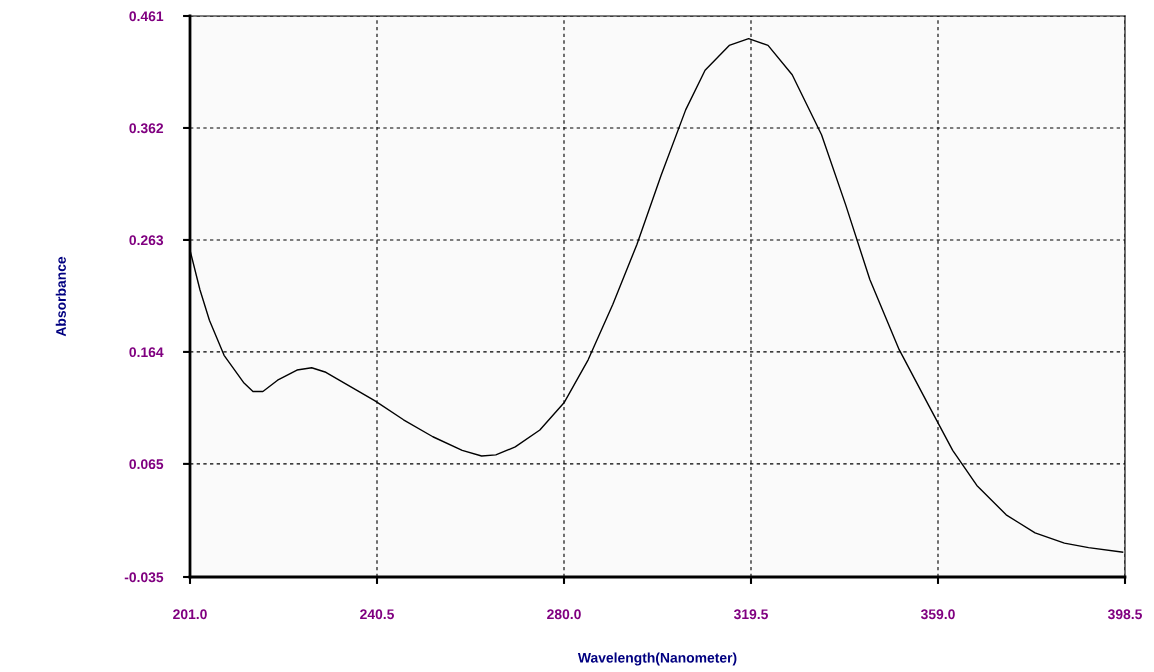 The image size is (1154, 672). I want to click on y-tick-label: 0.461, so click(146, 16).